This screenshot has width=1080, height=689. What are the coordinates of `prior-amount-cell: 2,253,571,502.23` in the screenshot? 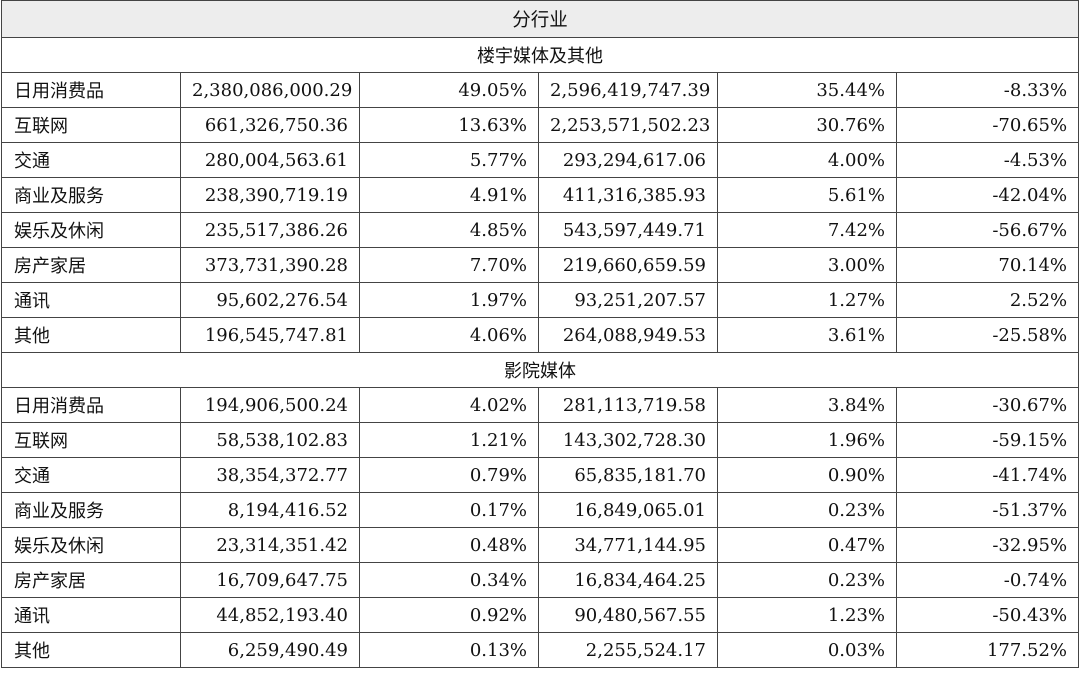 It's located at (628, 125).